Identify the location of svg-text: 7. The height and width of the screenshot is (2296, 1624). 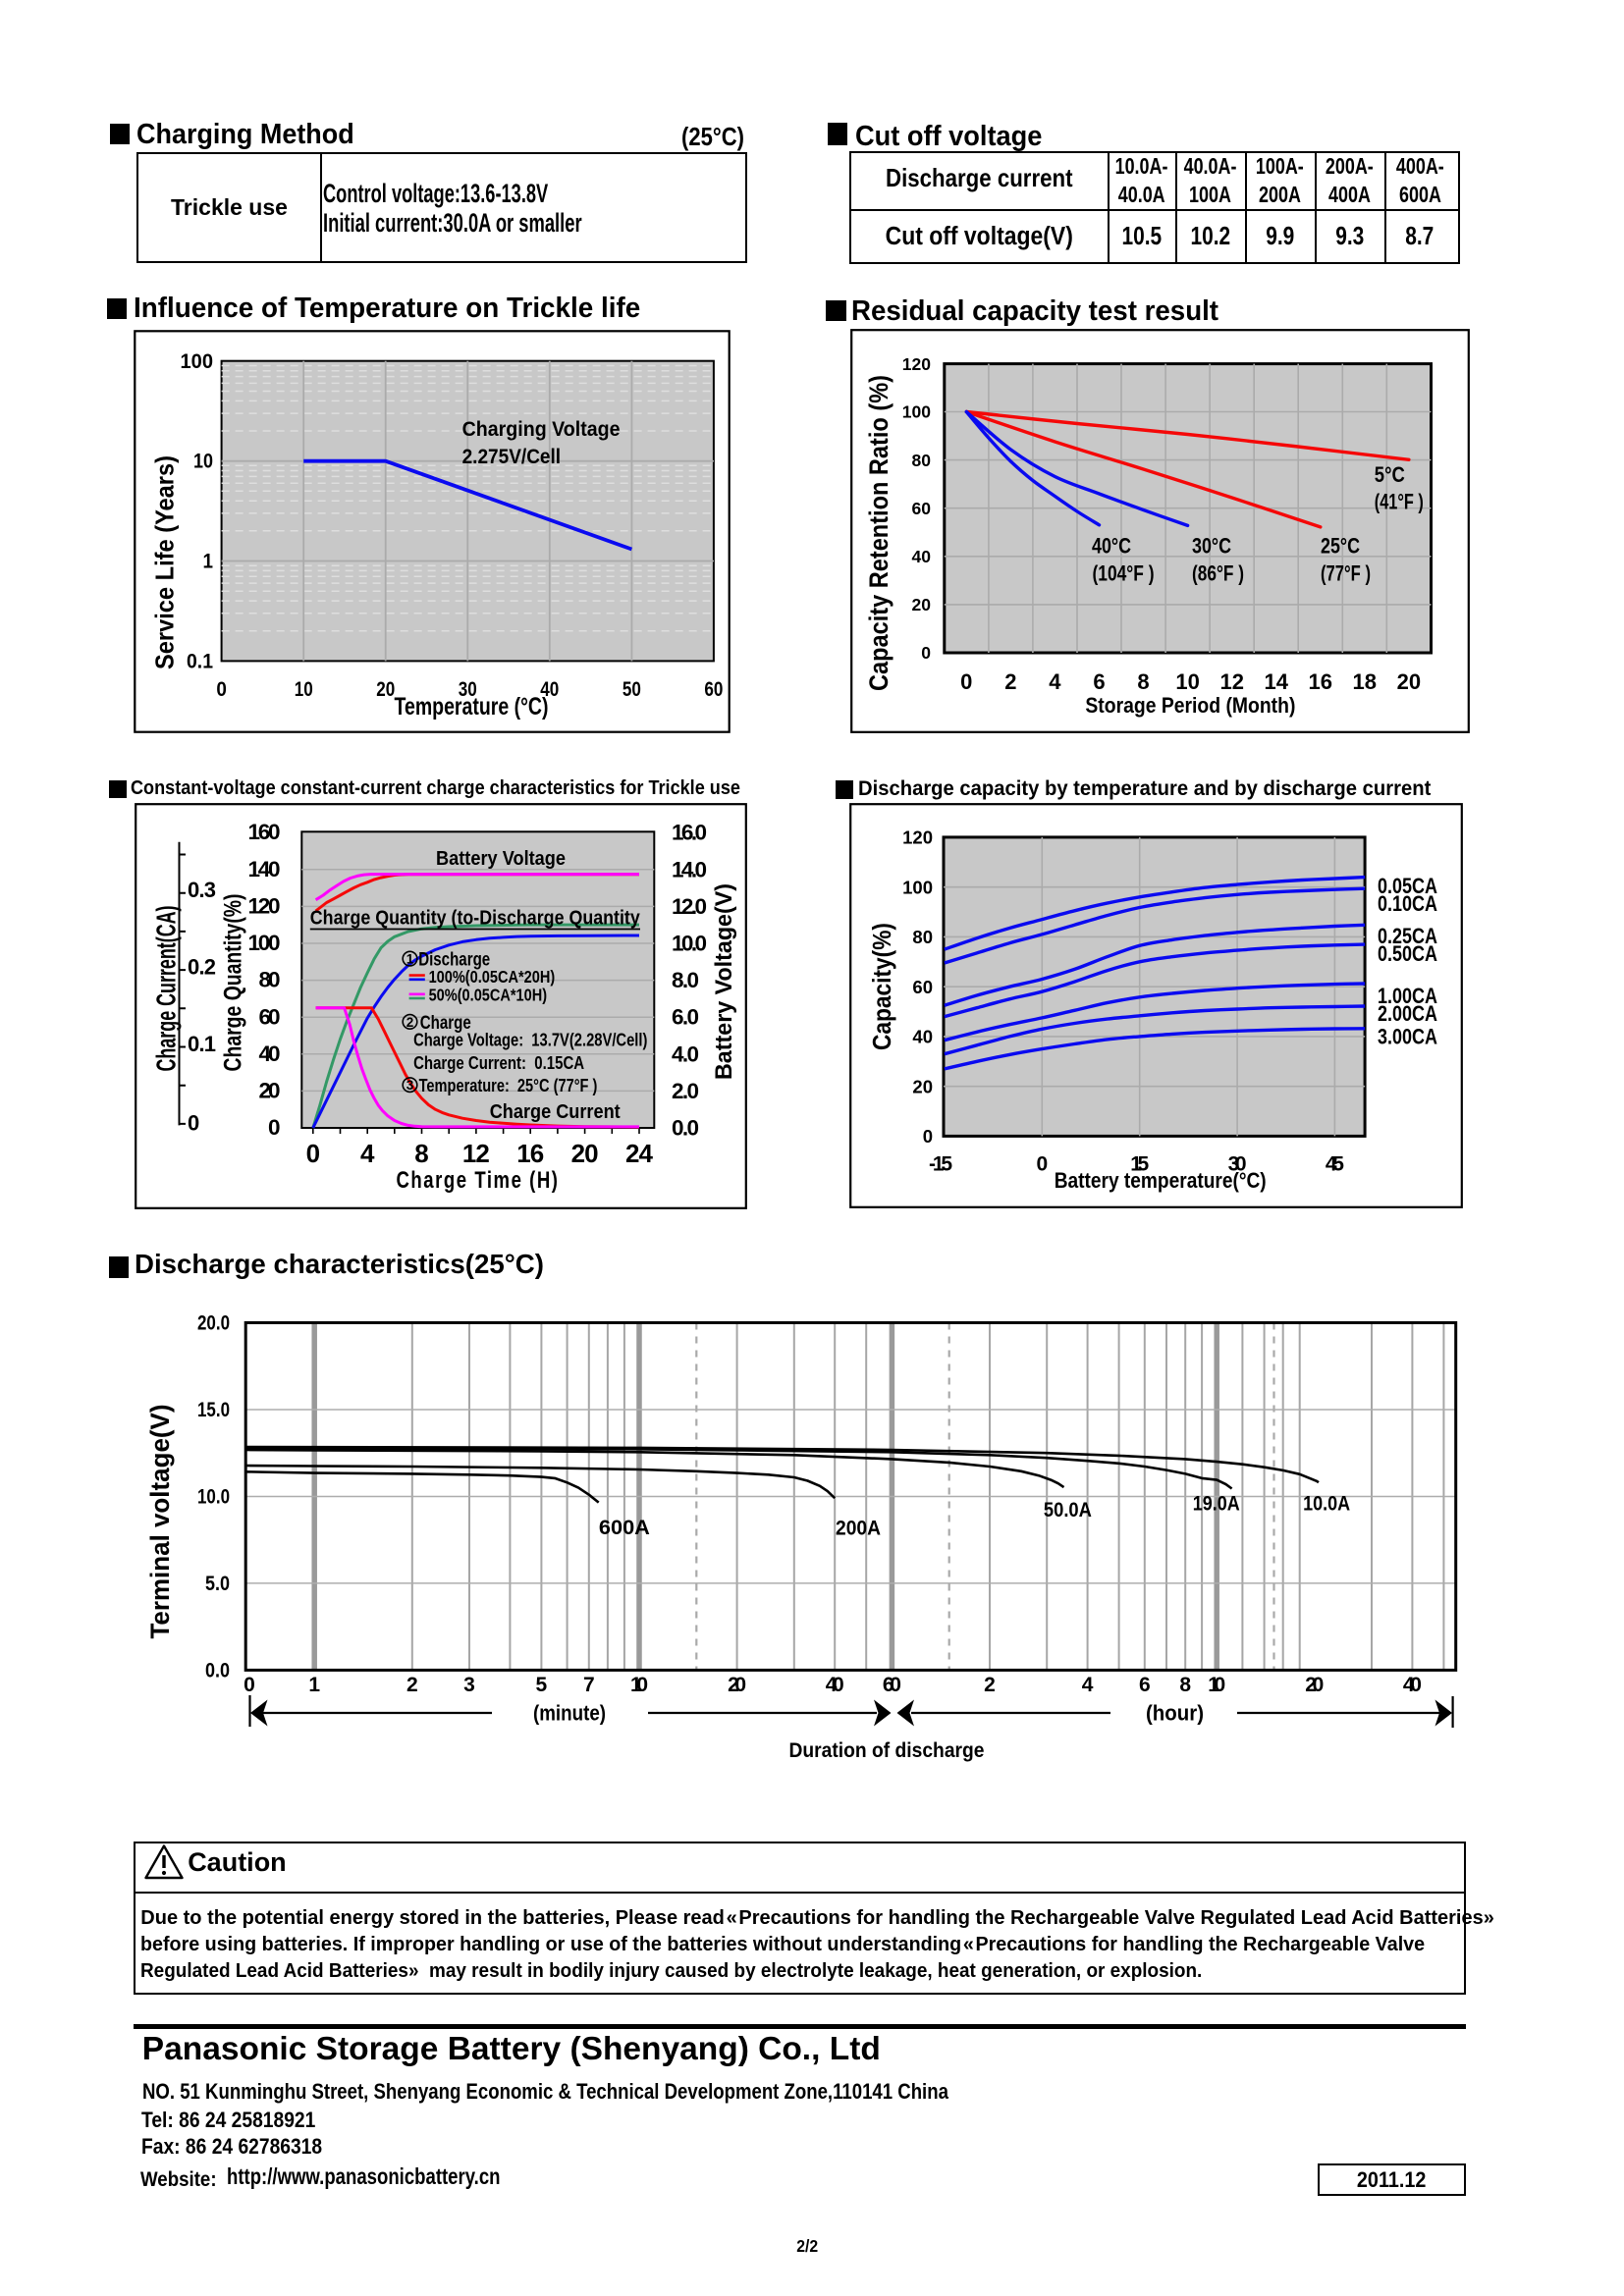
(589, 1685).